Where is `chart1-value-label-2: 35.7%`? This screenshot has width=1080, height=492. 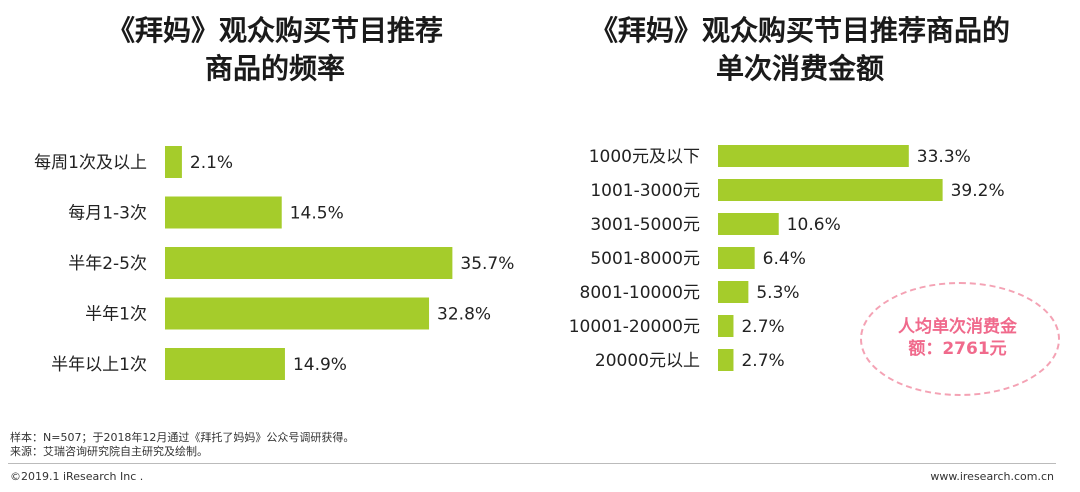
chart1-value-label-2: 35.7% is located at coordinates (487, 264).